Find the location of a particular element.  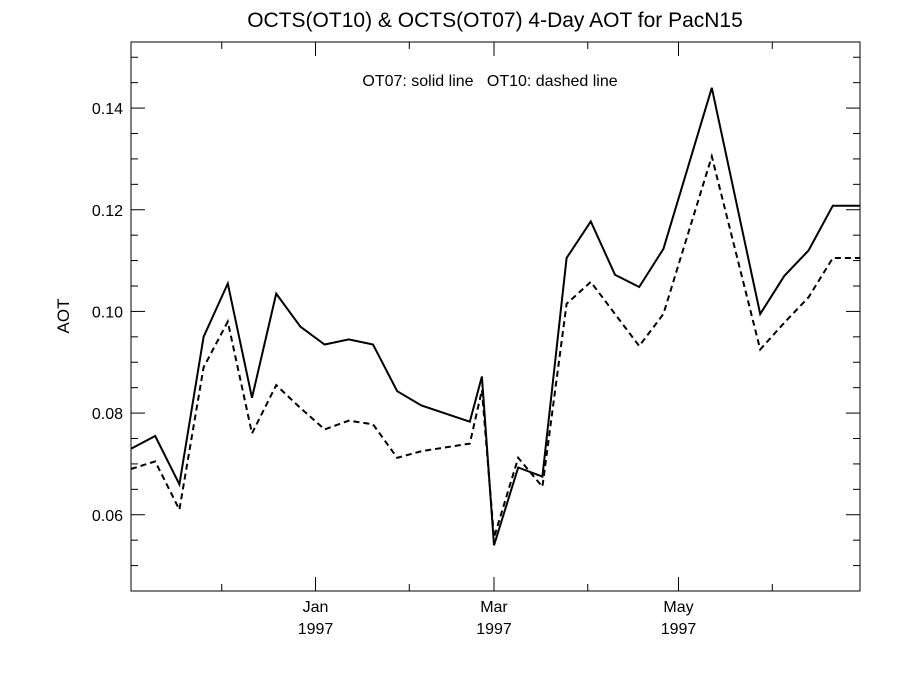

x-tick-month-label: May is located at coordinates (678, 607).